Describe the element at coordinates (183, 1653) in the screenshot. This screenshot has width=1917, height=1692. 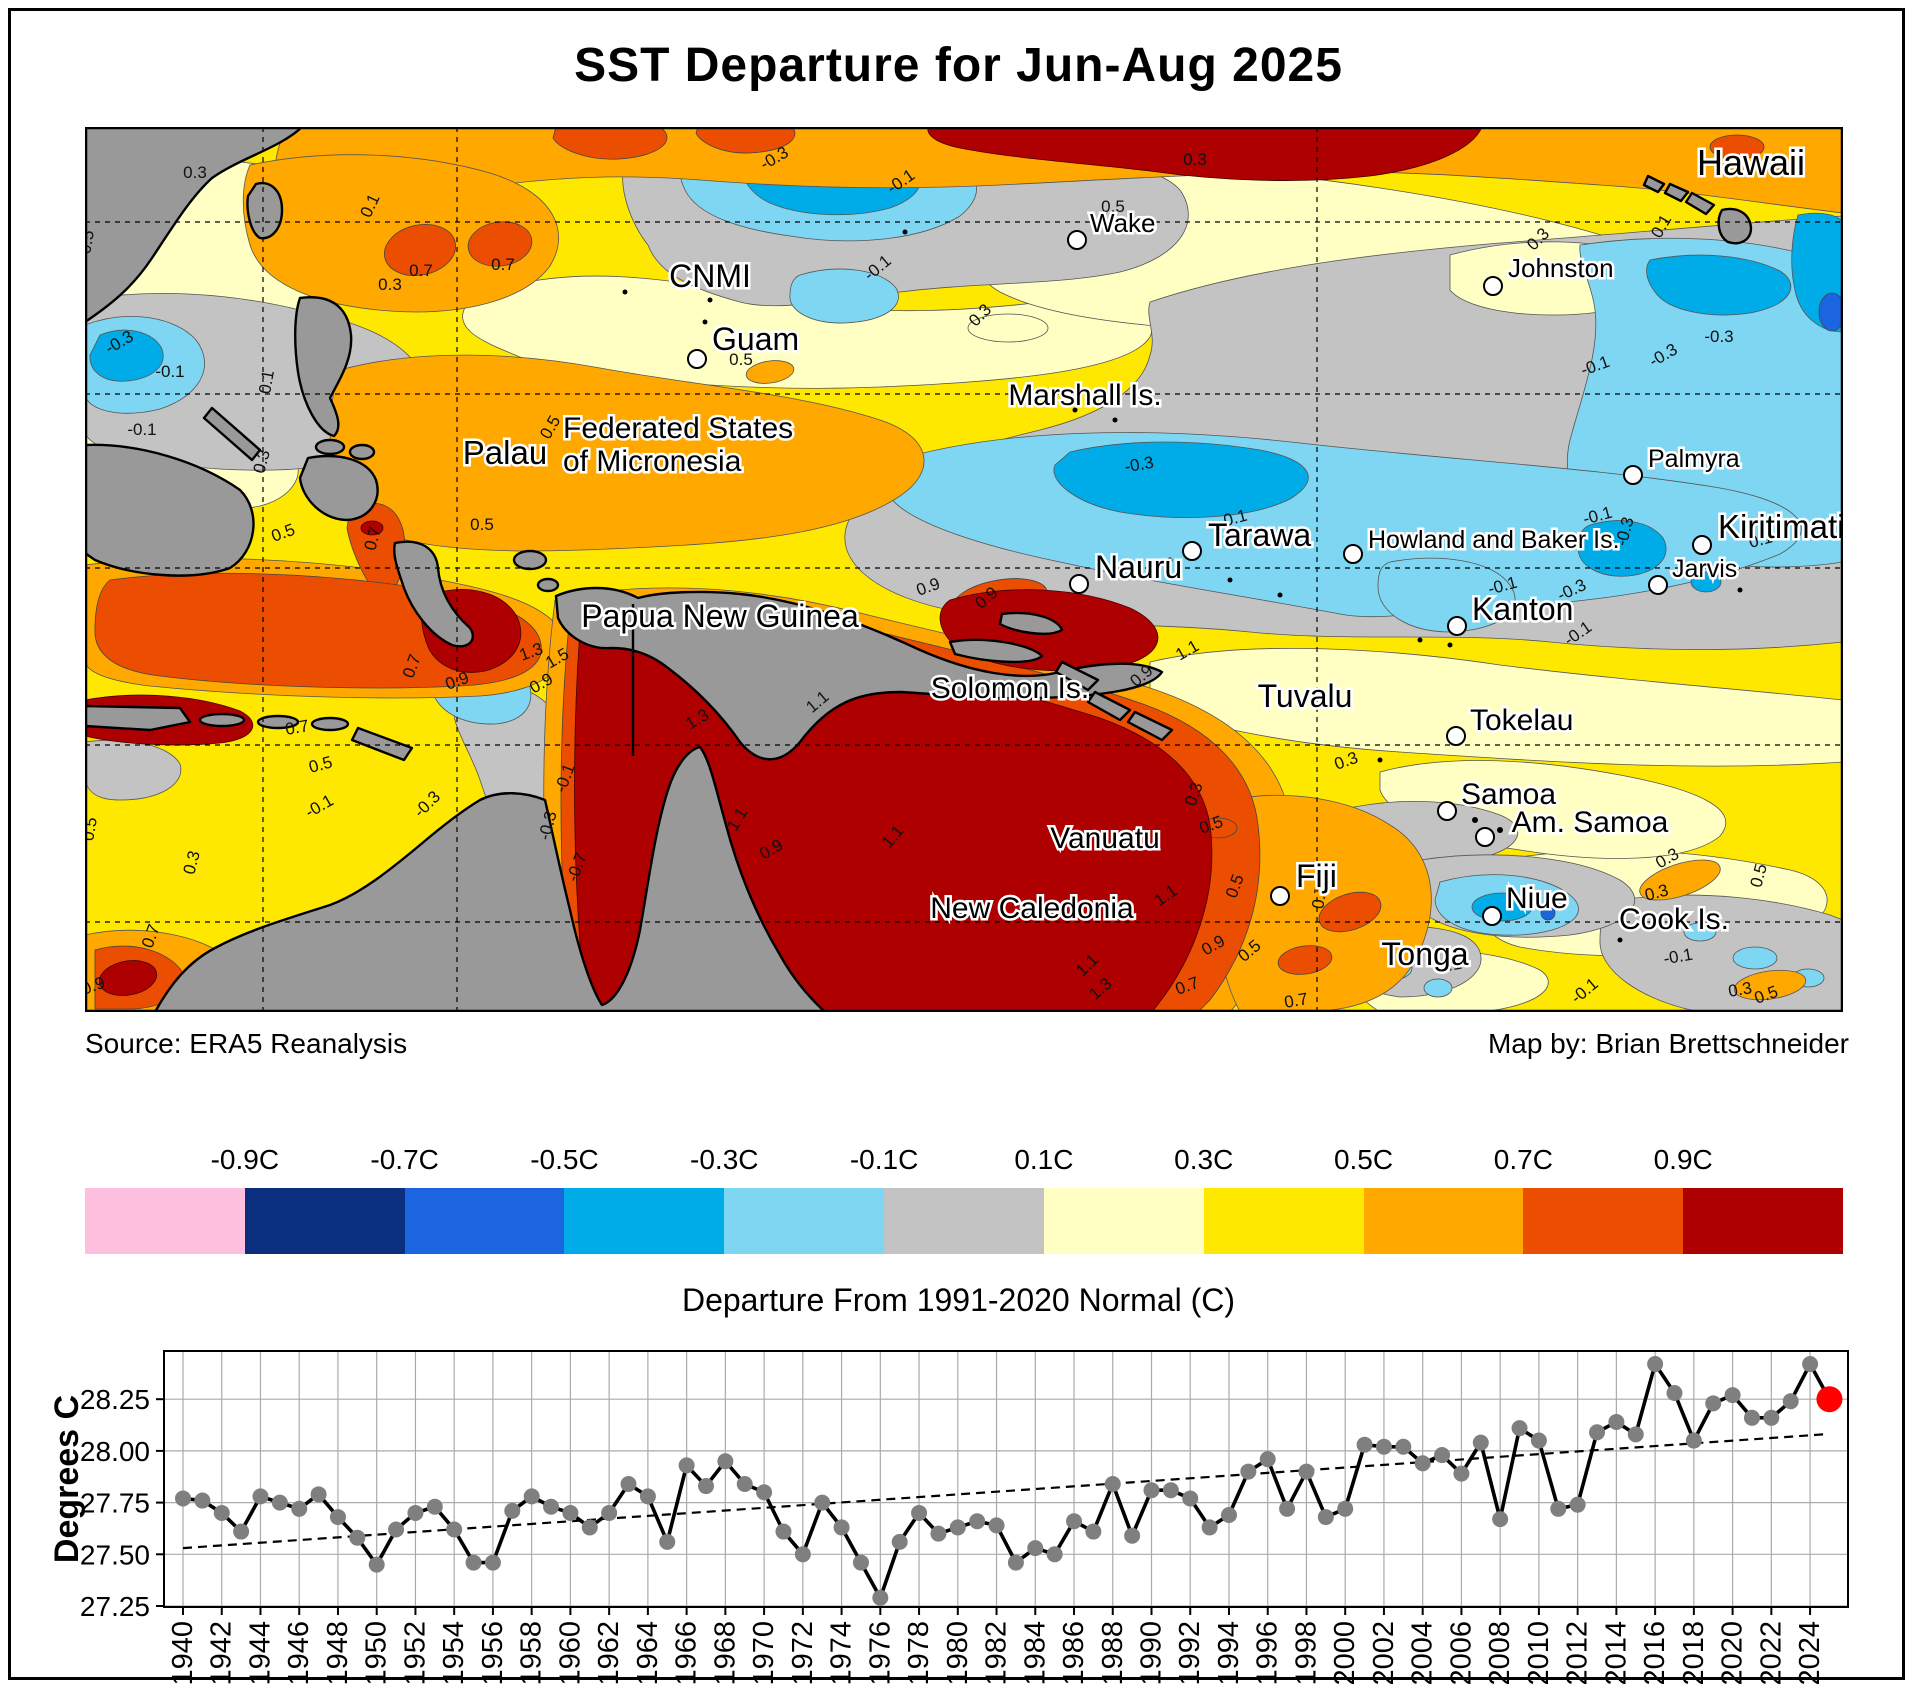
I see `svg-text: 1940` at that location.